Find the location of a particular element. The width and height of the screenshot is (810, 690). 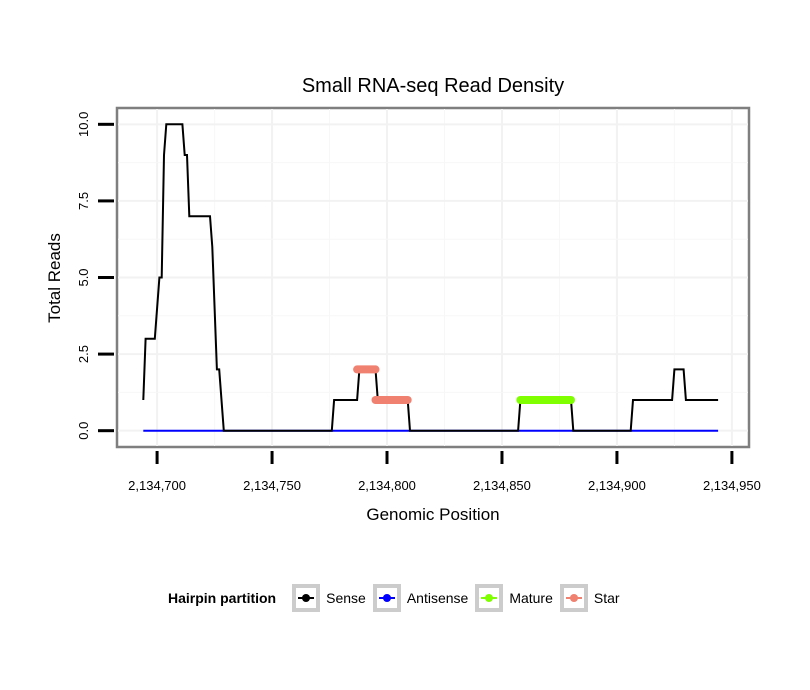

legend-key-mature is located at coordinates (489, 598).